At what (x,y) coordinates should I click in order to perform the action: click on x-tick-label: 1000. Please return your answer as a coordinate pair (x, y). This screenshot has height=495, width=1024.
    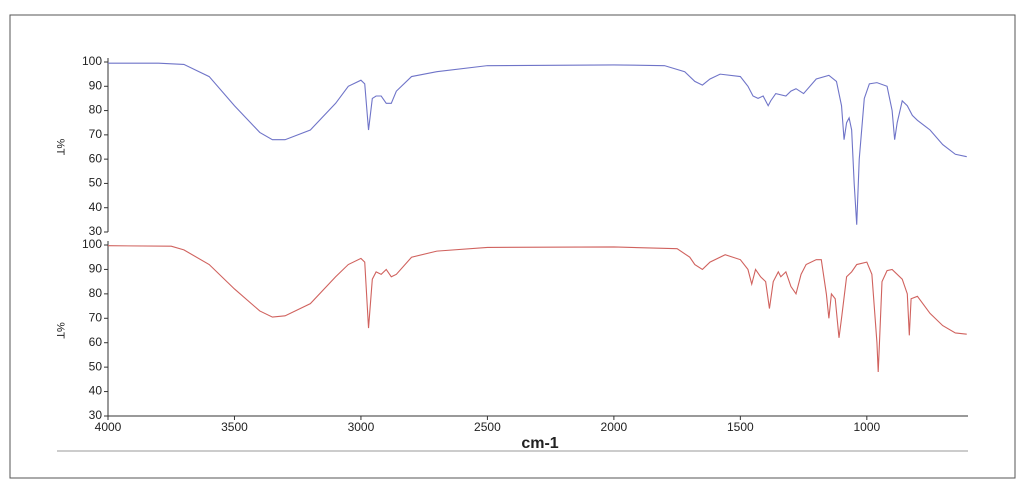
    Looking at the image, I should click on (866, 427).